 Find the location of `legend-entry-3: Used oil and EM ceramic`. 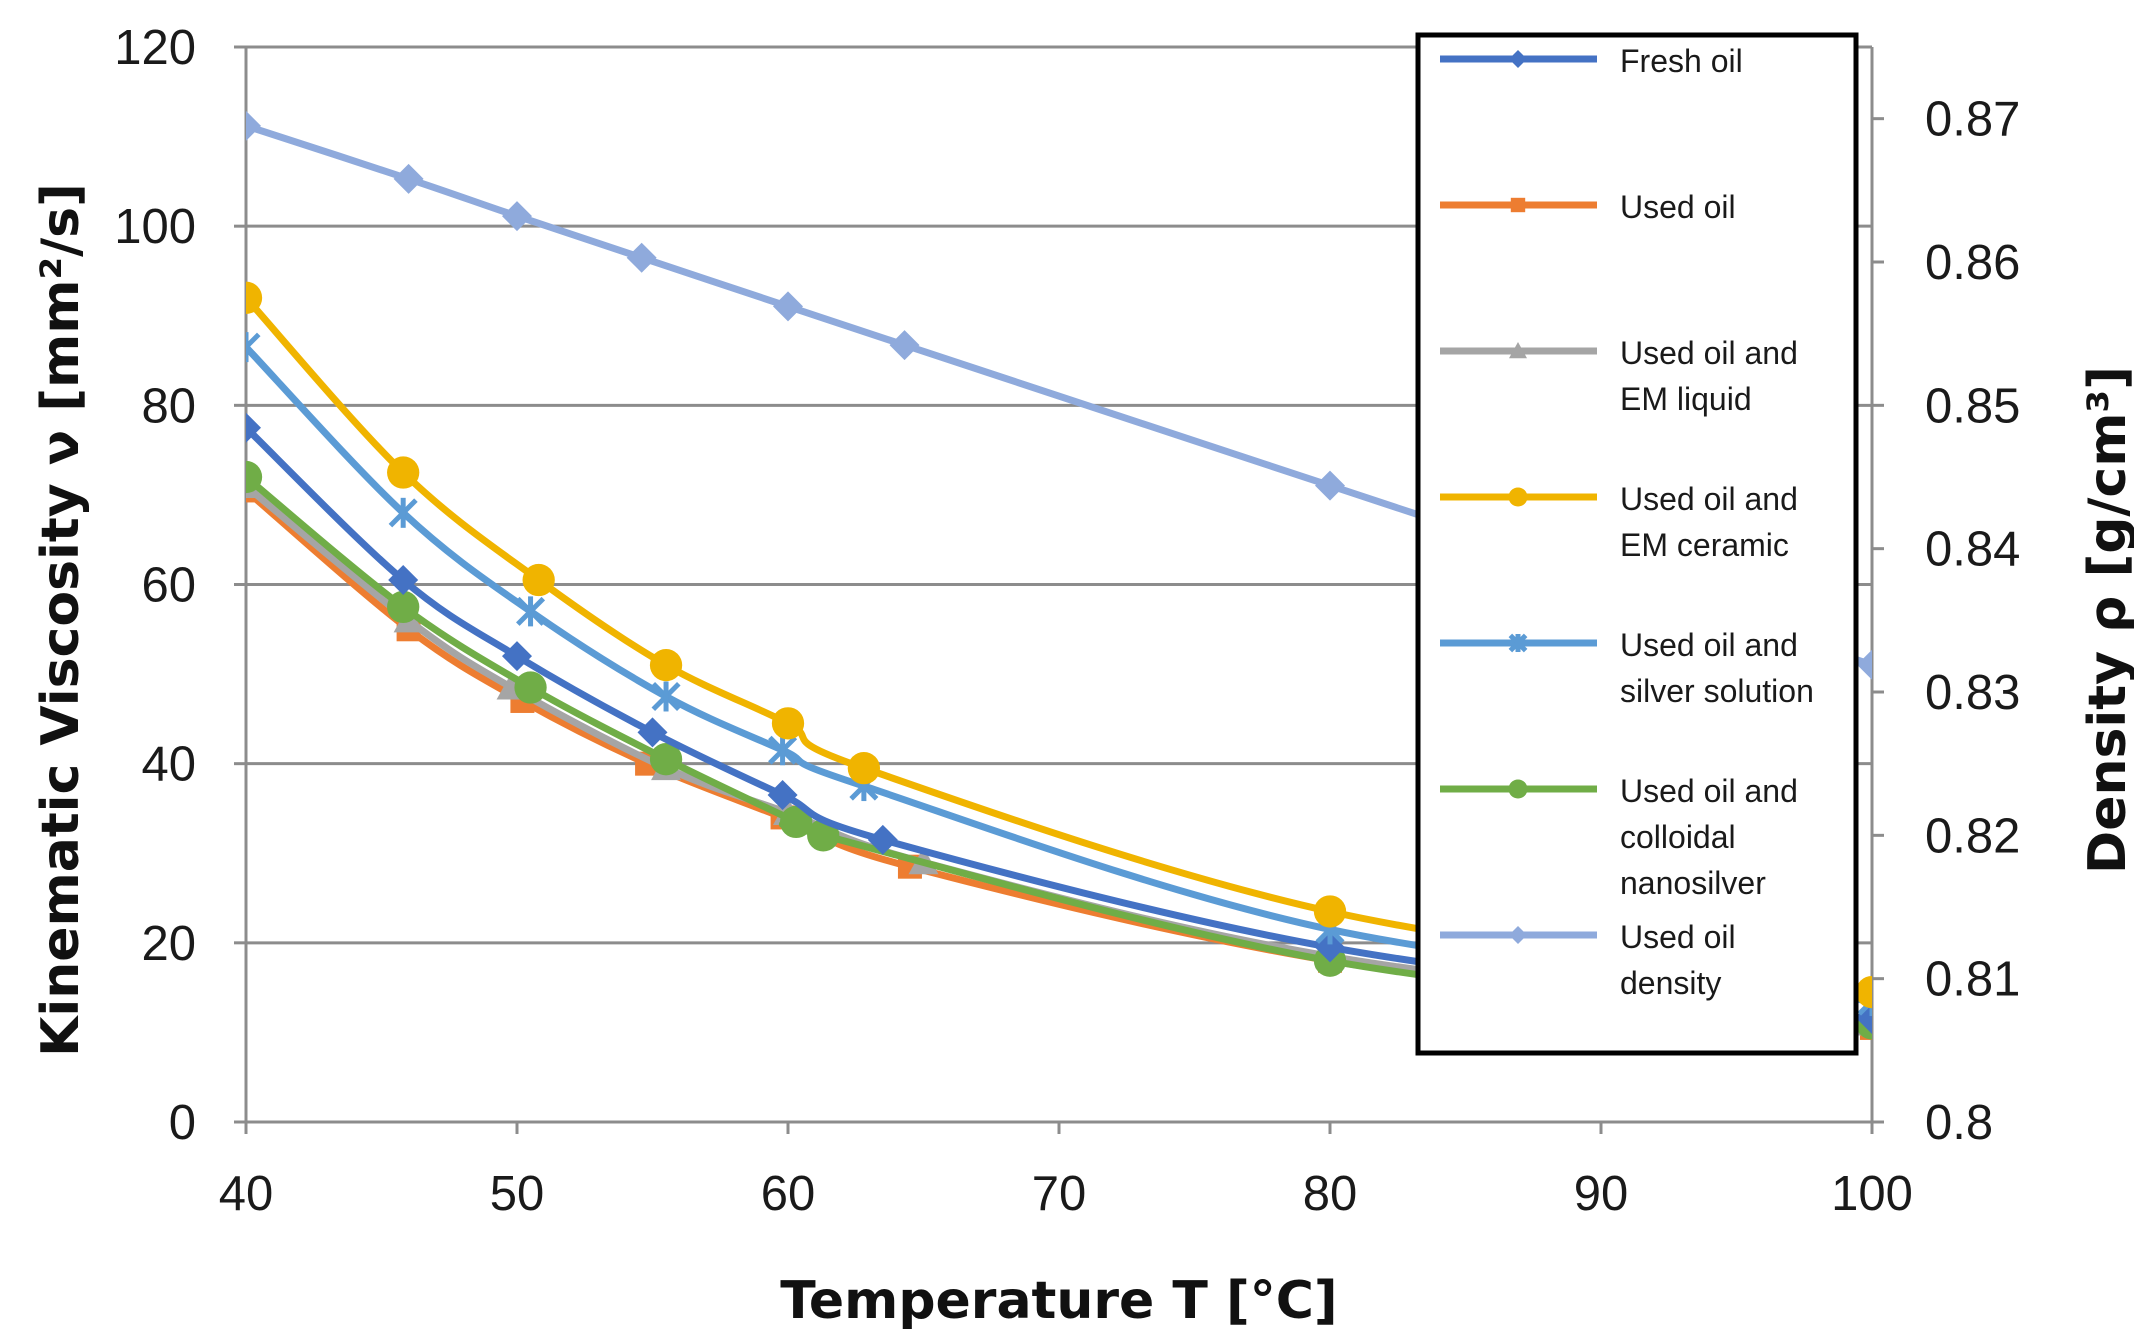

legend-entry-3: Used oil and EM ceramic is located at coordinates (1619, 522).